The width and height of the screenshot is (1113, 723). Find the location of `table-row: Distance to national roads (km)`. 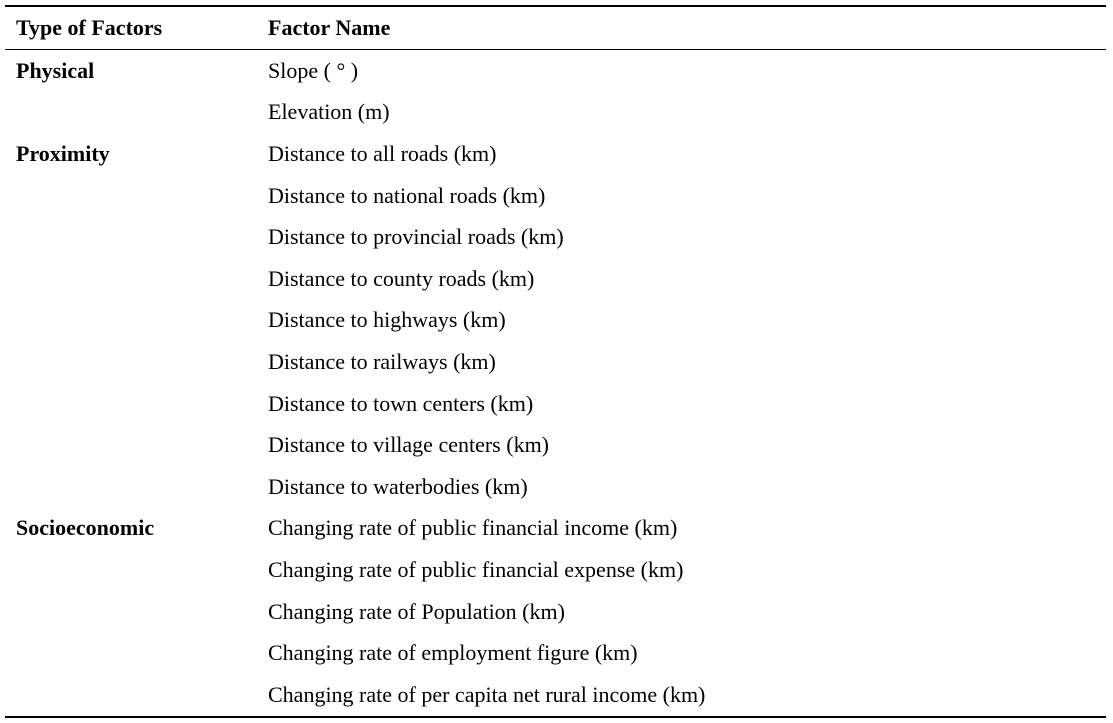

table-row: Distance to national roads (km) is located at coordinates (555, 196).